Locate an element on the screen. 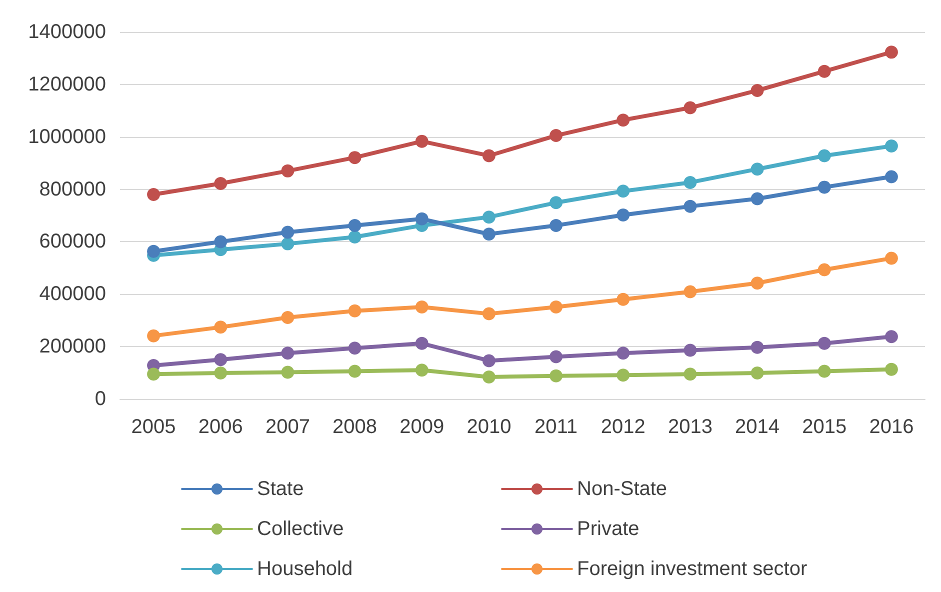 Image resolution: width=941 pixels, height=592 pixels. x-tick-label: 2015 is located at coordinates (824, 427).